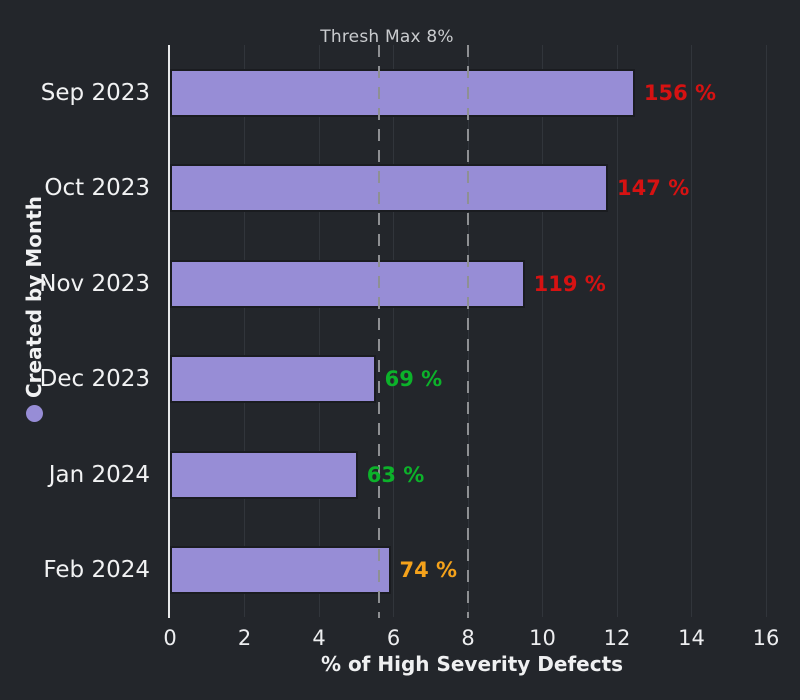 The width and height of the screenshot is (800, 700). What do you see at coordinates (378, 331) in the screenshot?
I see `threshold-line-5.6` at bounding box center [378, 331].